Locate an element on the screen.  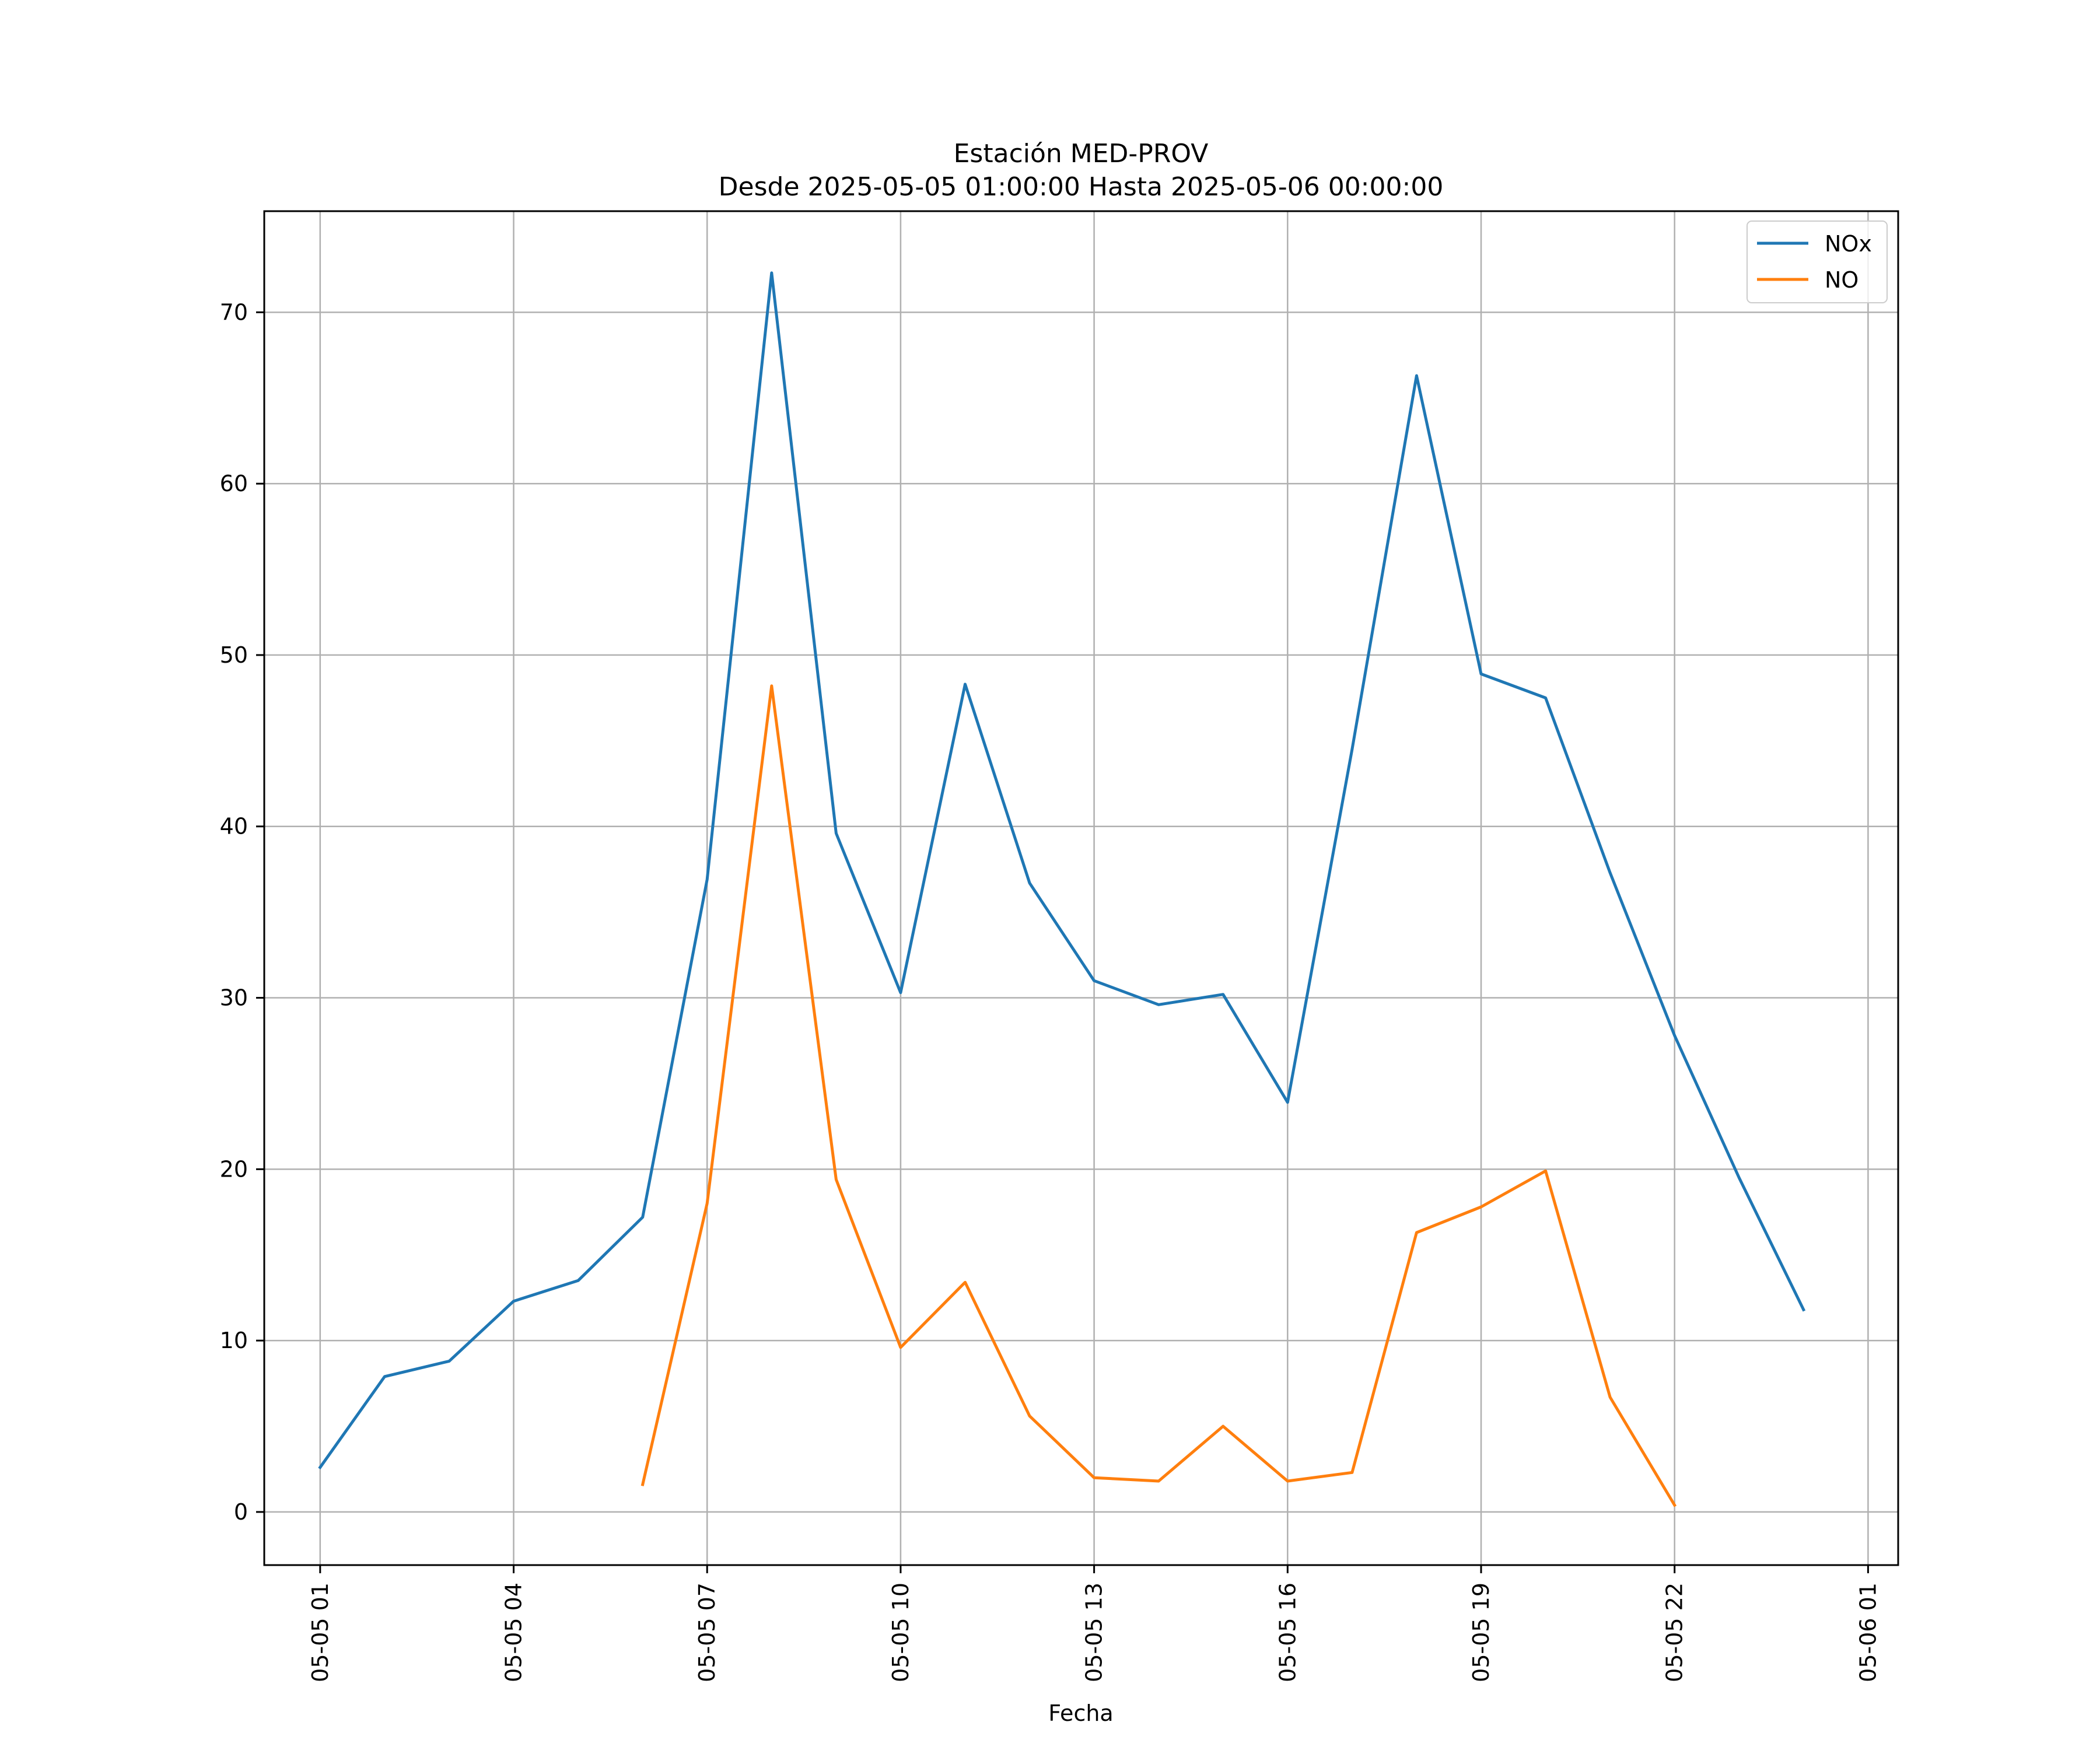
x-tick-label: 05-05 07 is located at coordinates (707, 1632).